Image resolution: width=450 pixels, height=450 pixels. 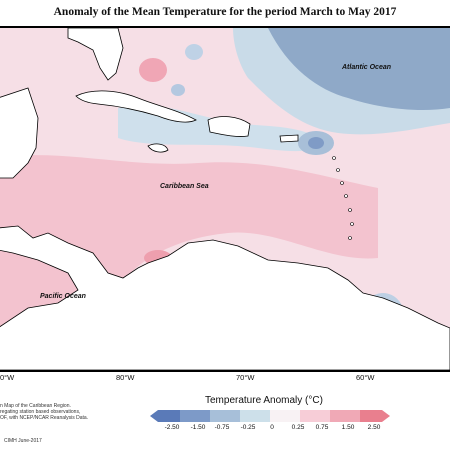 What do you see at coordinates (229, 126) in the screenshot?
I see `land-hispaniola` at bounding box center [229, 126].